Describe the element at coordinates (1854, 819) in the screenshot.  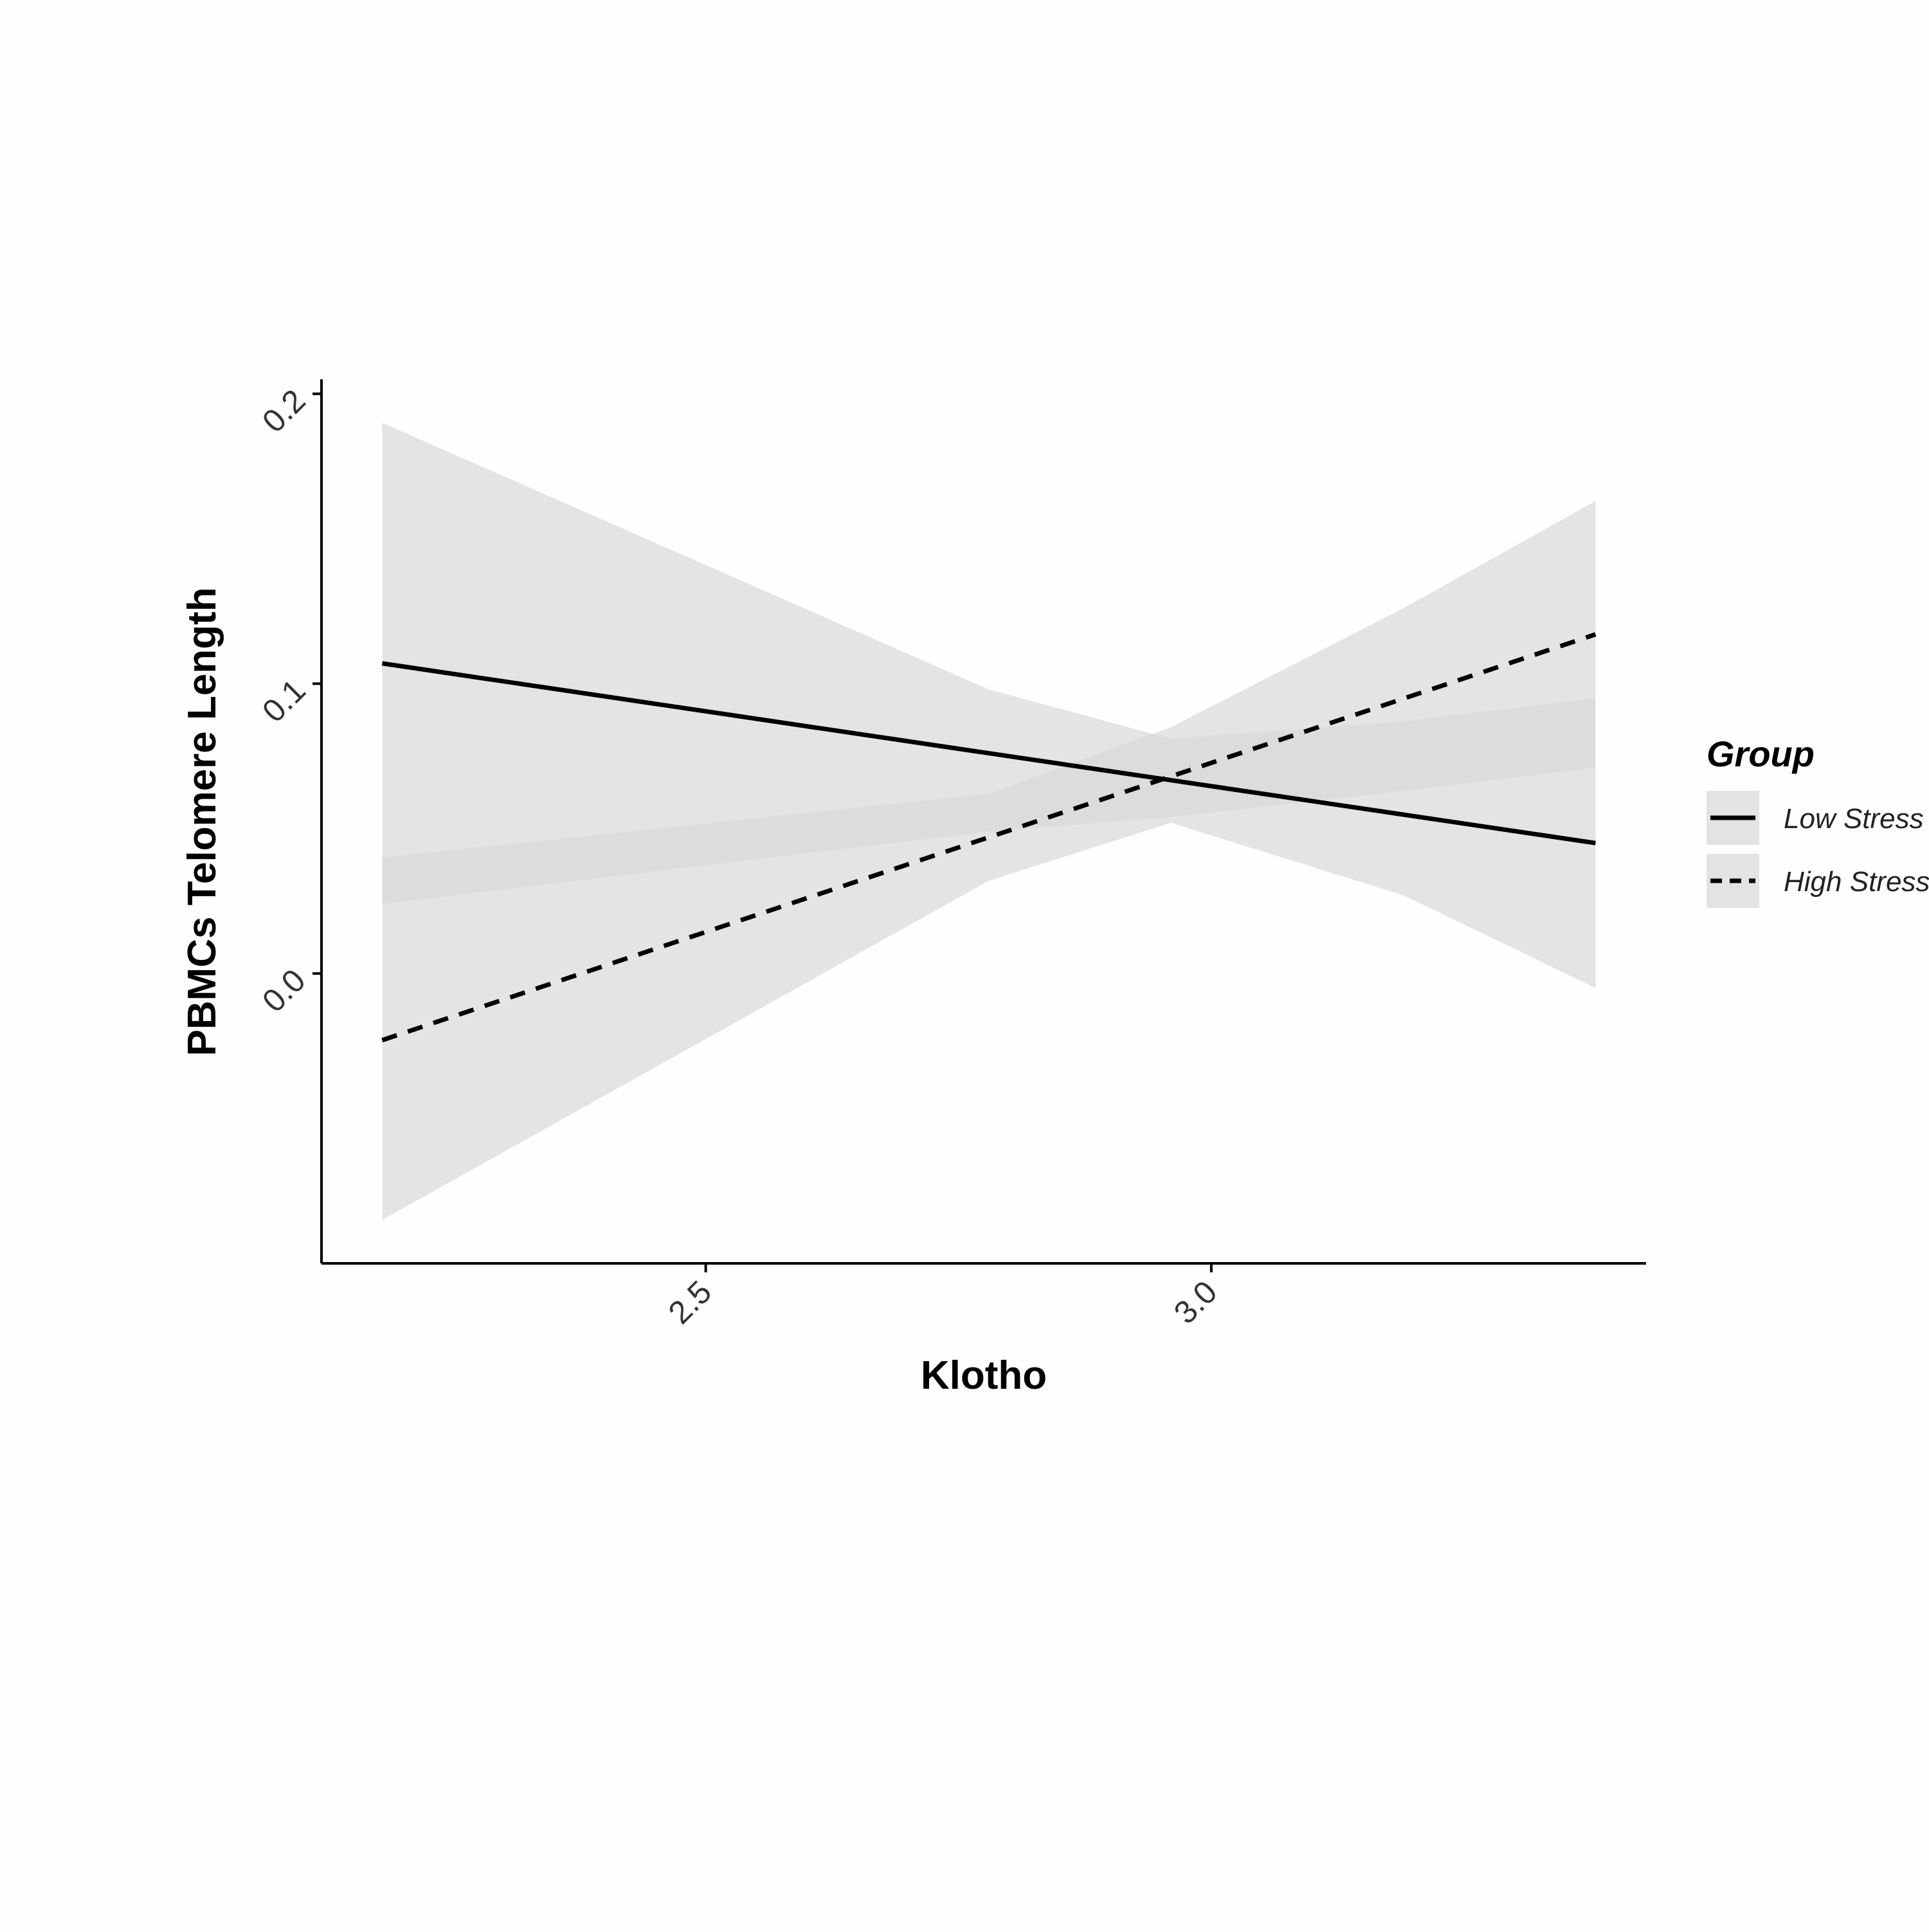
I see `legend-label: Low Stress` at that location.